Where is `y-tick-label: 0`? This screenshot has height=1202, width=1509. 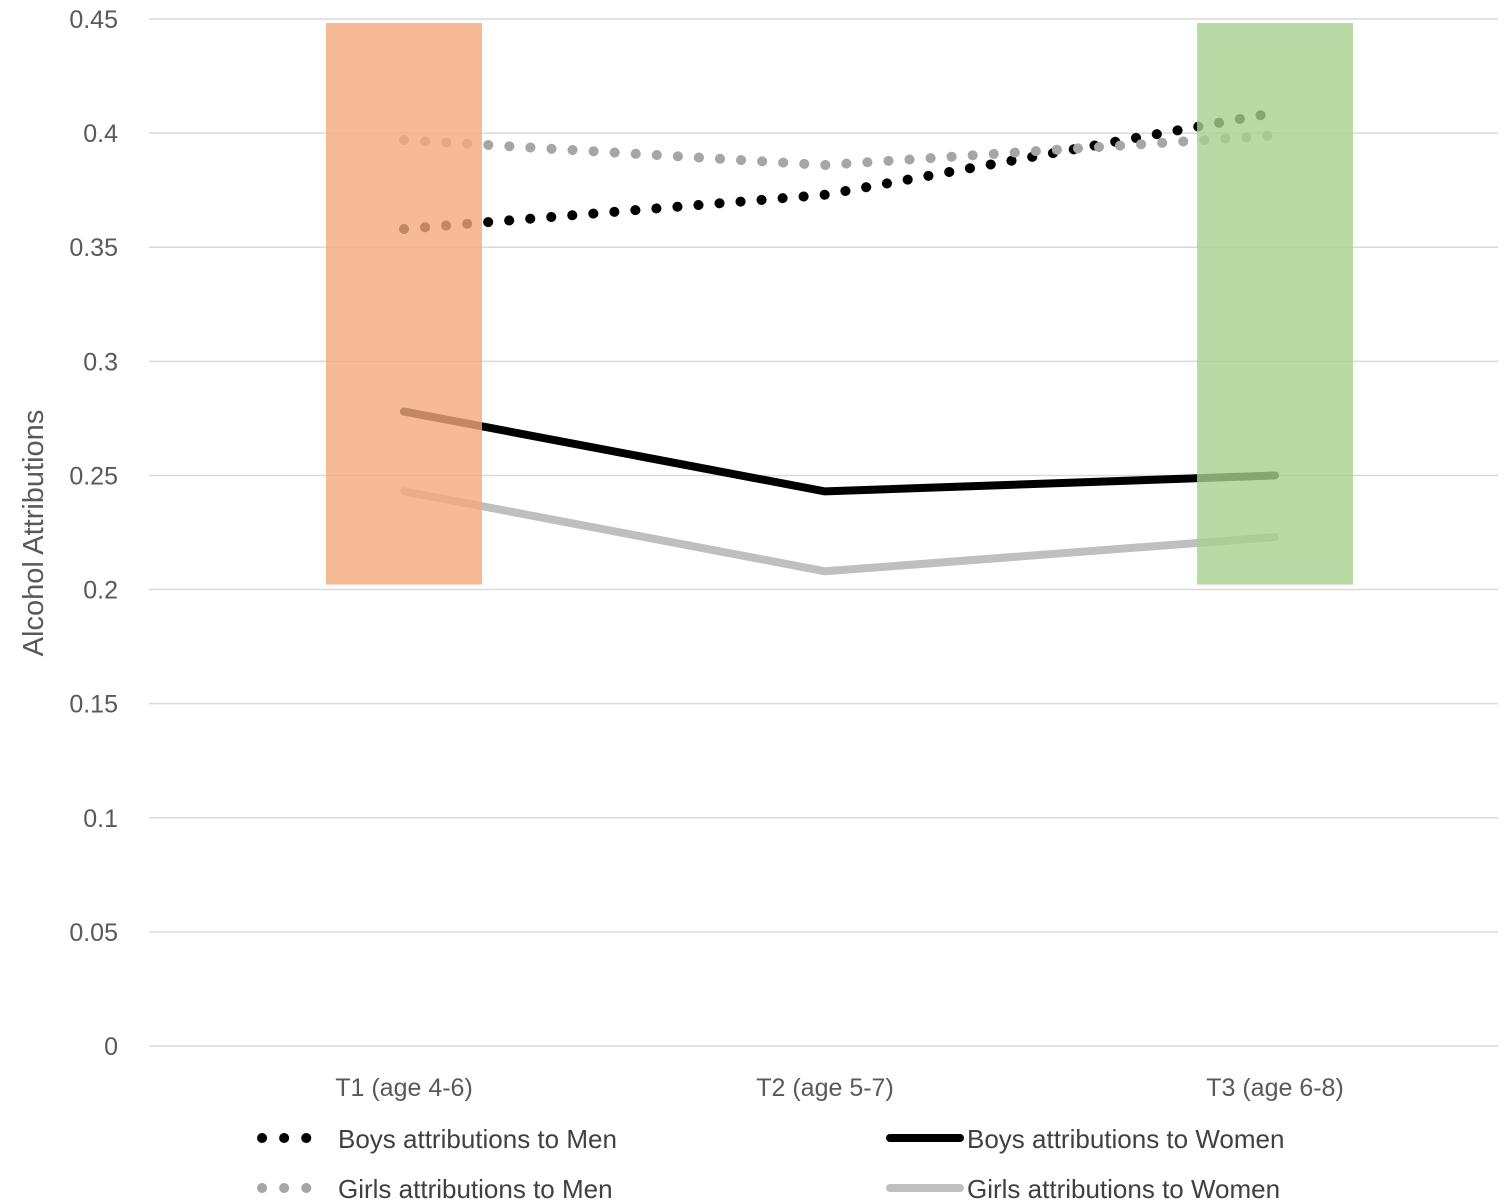
y-tick-label: 0 is located at coordinates (111, 1047).